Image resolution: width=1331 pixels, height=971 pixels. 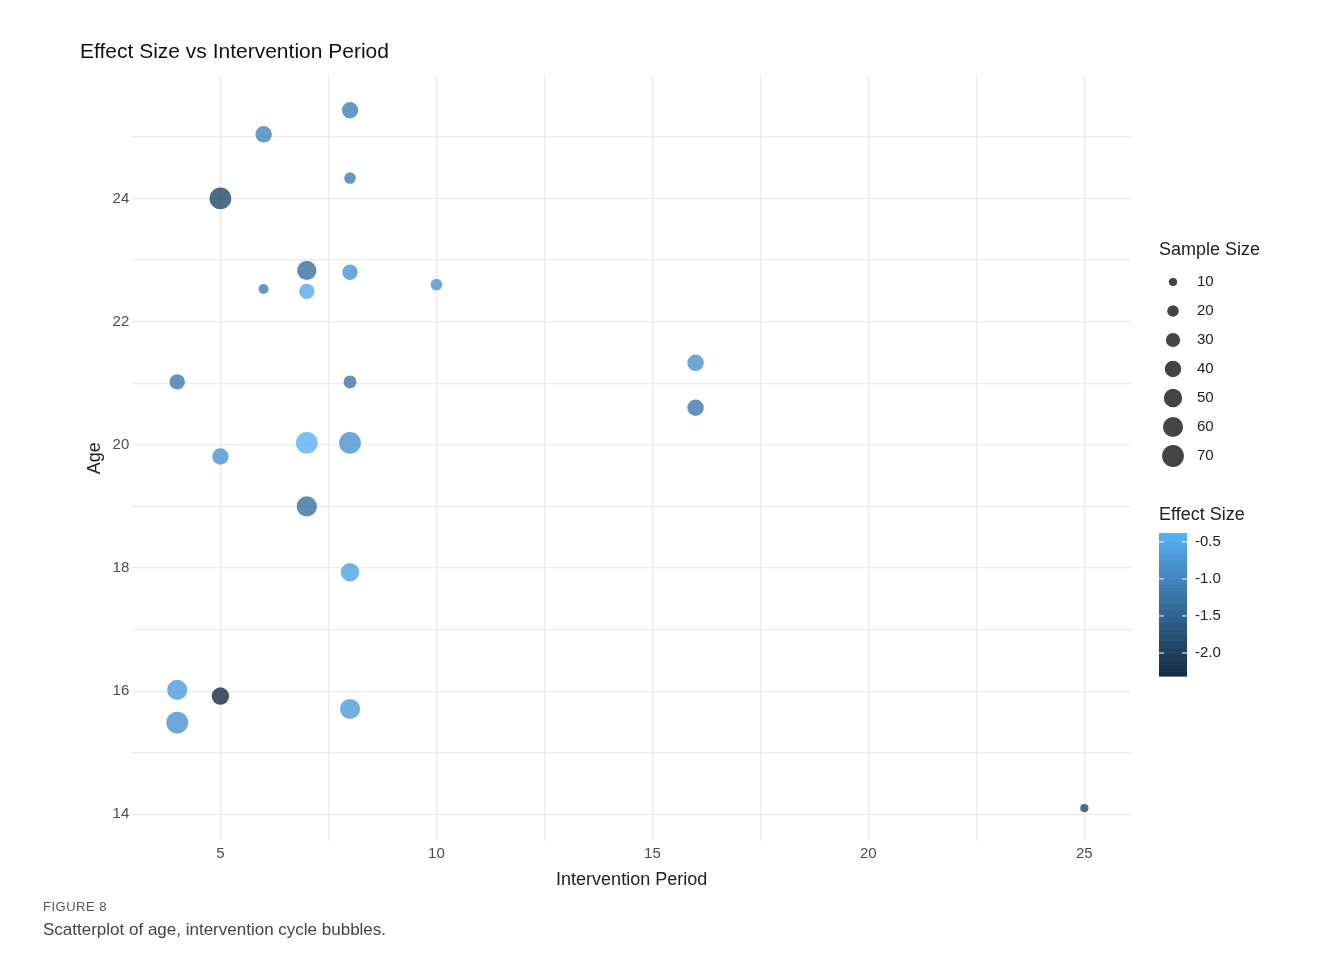 I want to click on color-bar-label: -1.5, so click(x=1208, y=615).